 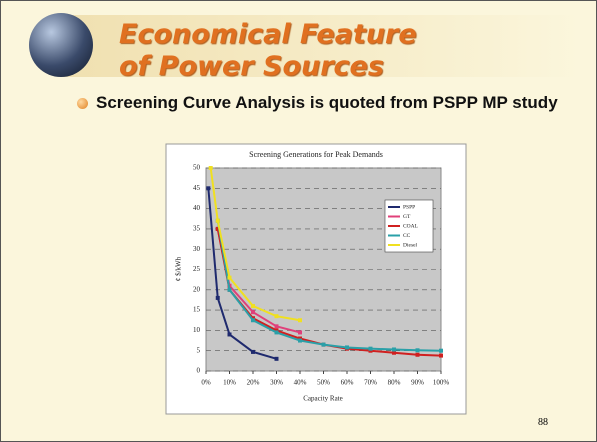 What do you see at coordinates (441, 383) in the screenshot?
I see `x-tick-label: 100%` at bounding box center [441, 383].